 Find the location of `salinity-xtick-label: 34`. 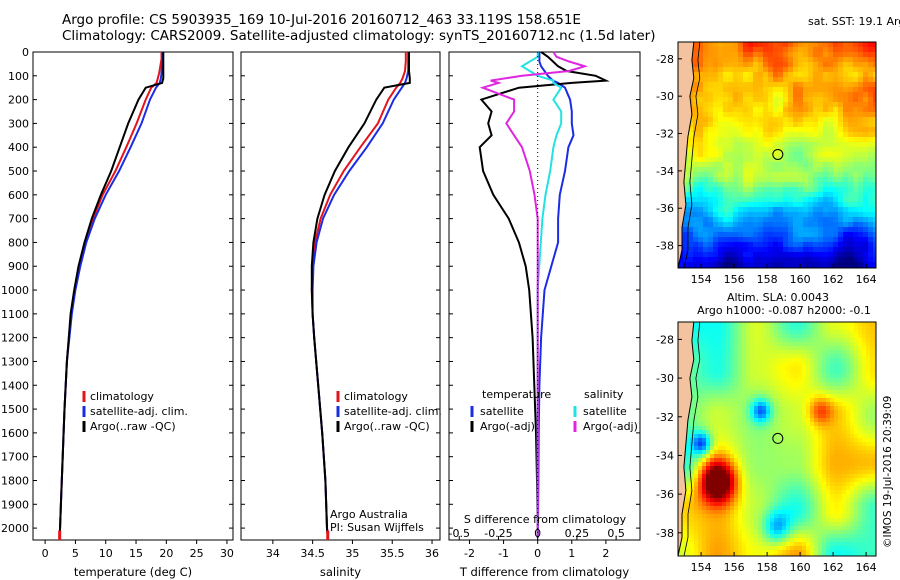

salinity-xtick-label: 34 is located at coordinates (273, 553).